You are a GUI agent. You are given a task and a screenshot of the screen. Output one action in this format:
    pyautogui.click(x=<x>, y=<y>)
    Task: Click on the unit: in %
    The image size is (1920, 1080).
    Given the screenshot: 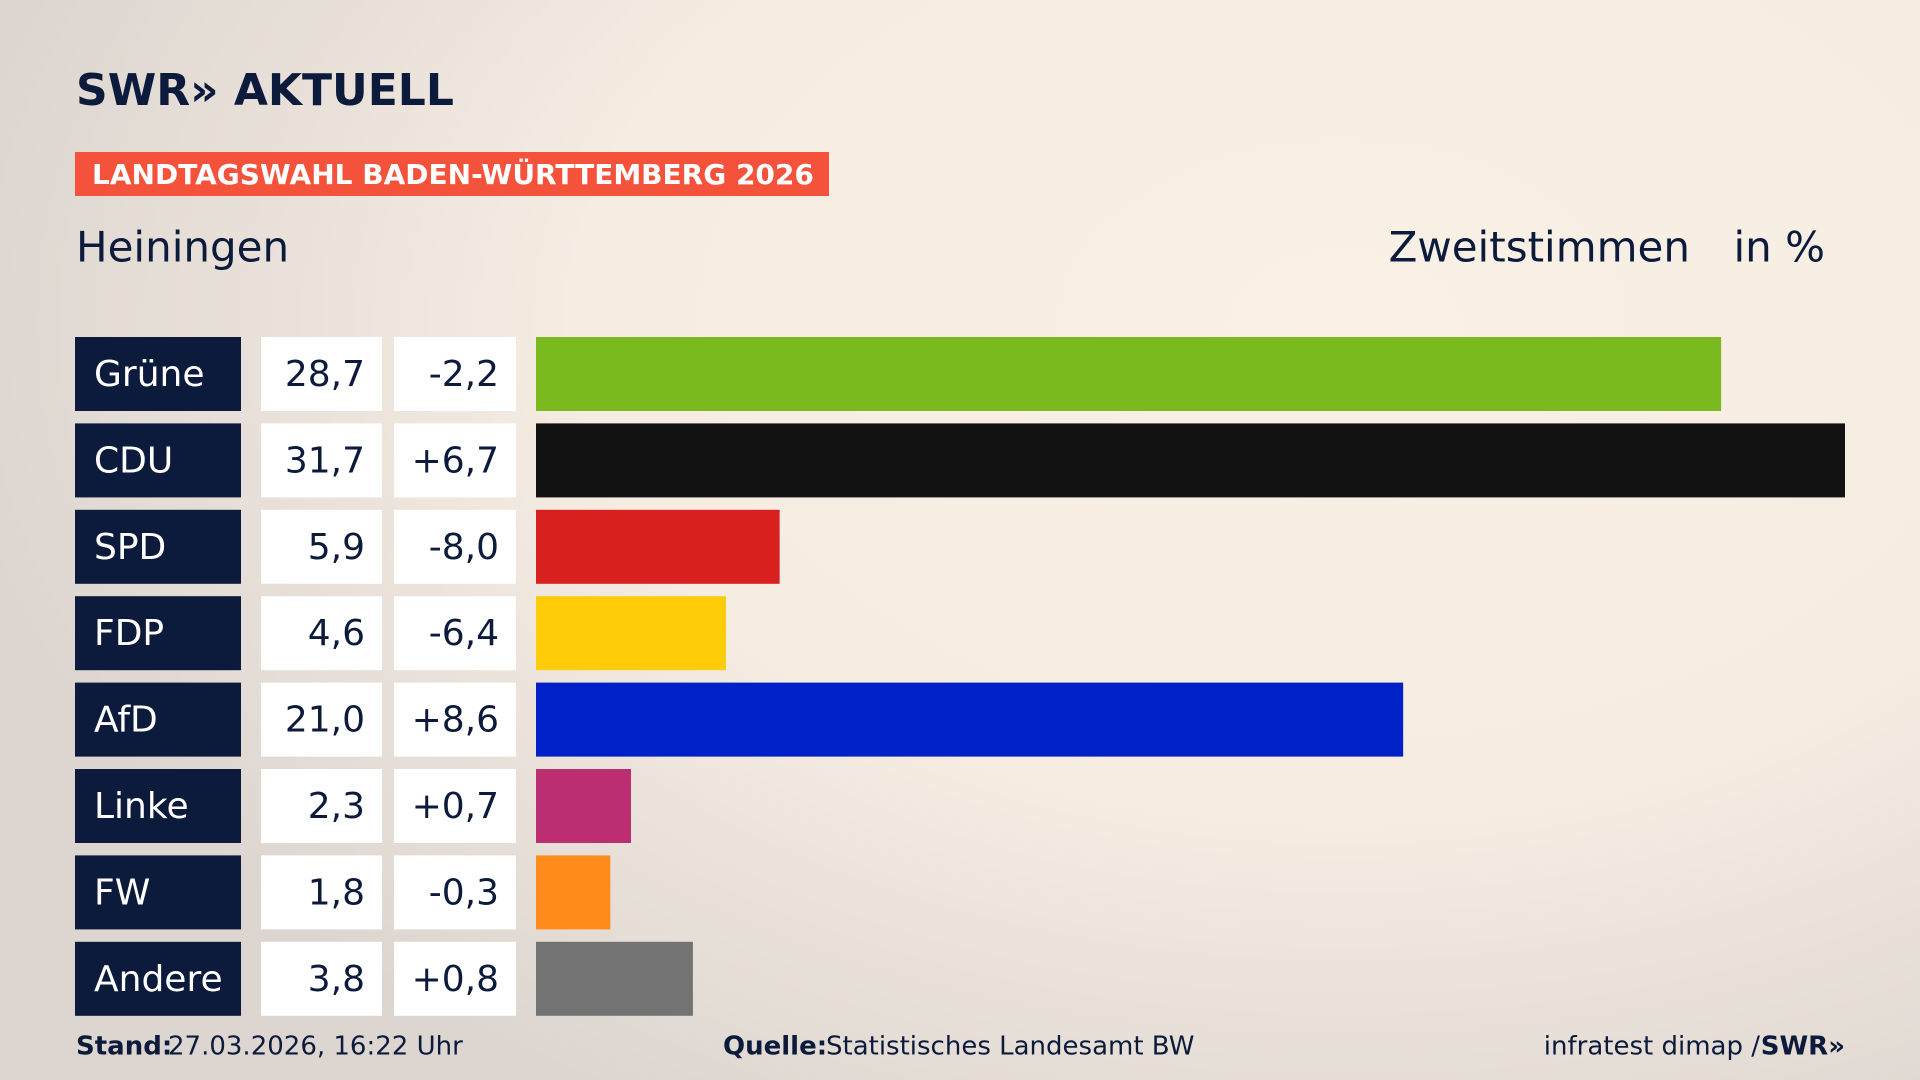 What is the action you would take?
    pyautogui.click(x=1779, y=247)
    